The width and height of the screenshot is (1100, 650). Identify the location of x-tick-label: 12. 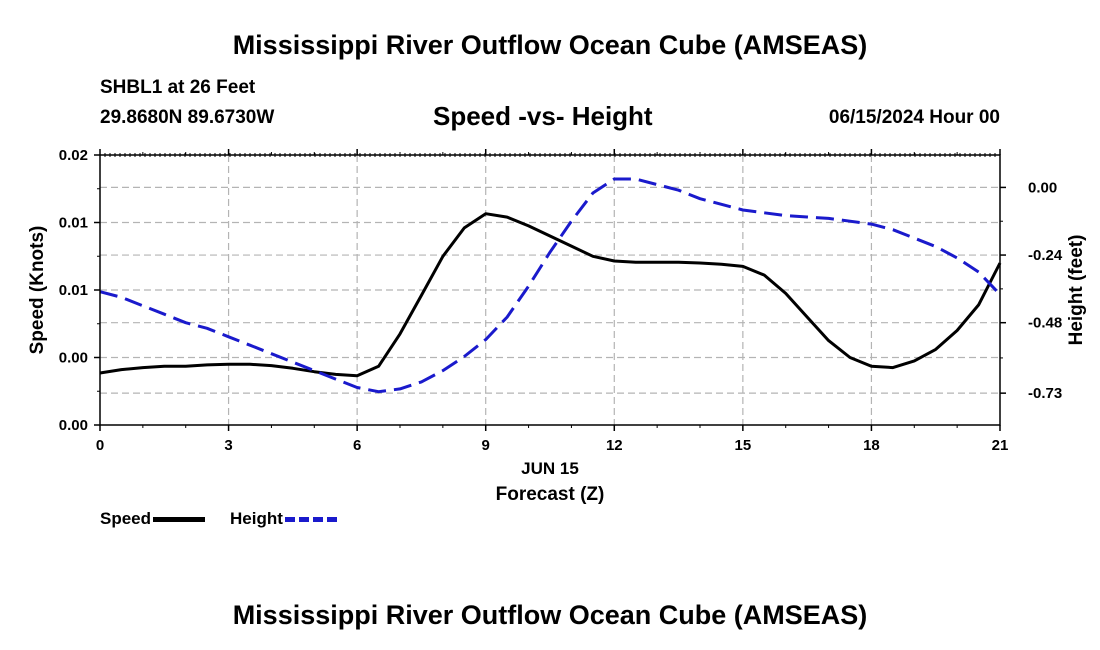
(614, 445).